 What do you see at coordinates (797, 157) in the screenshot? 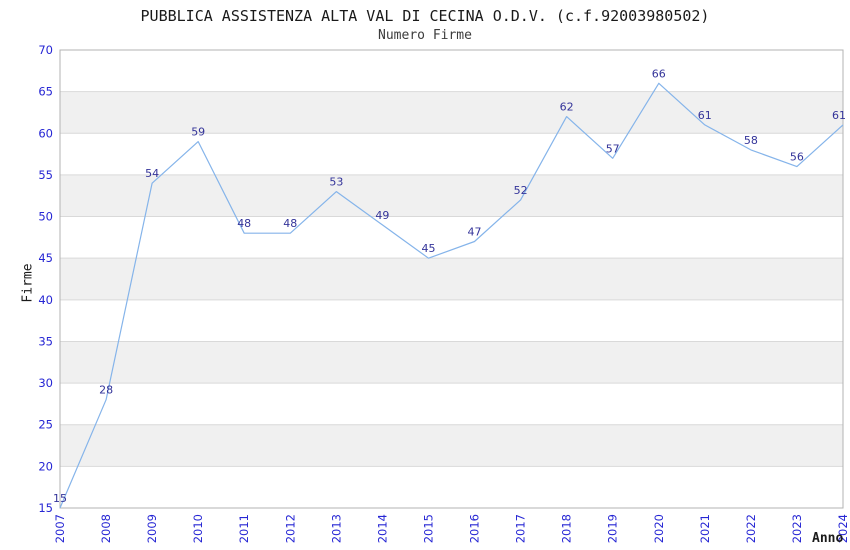
I see `data-point-label: 56` at bounding box center [797, 157].